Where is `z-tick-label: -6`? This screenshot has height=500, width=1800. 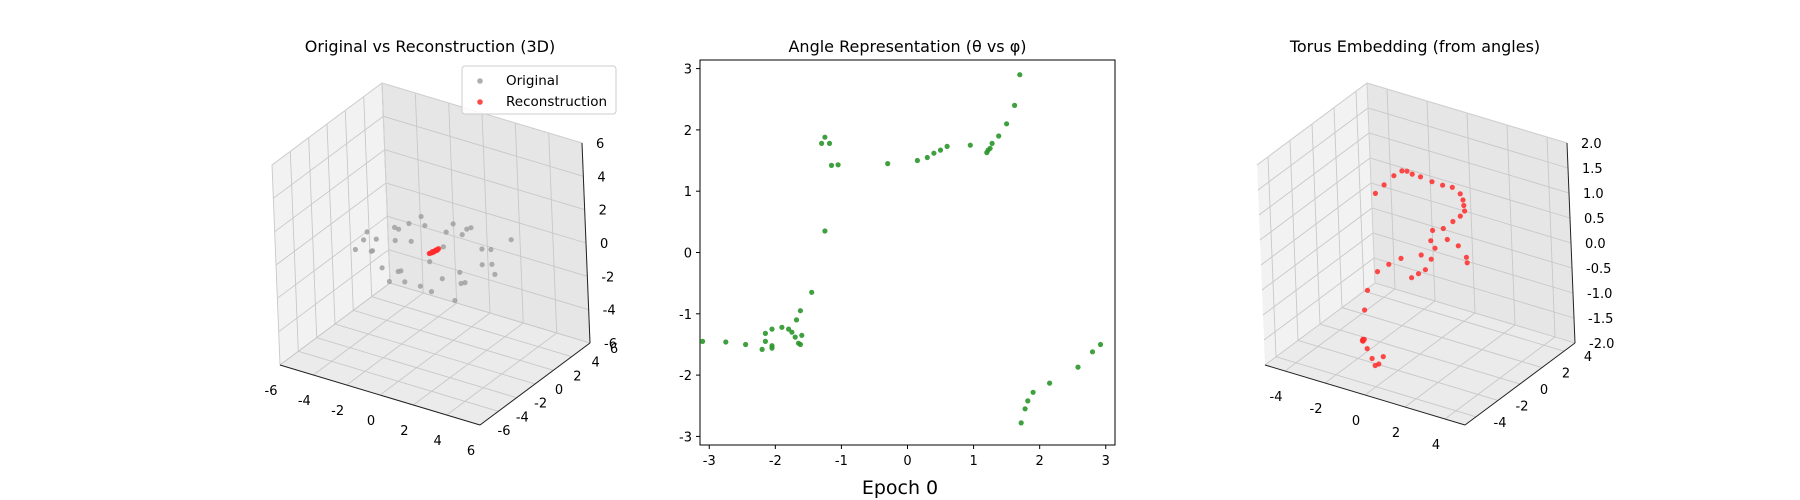
z-tick-label: -6 is located at coordinates (610, 344).